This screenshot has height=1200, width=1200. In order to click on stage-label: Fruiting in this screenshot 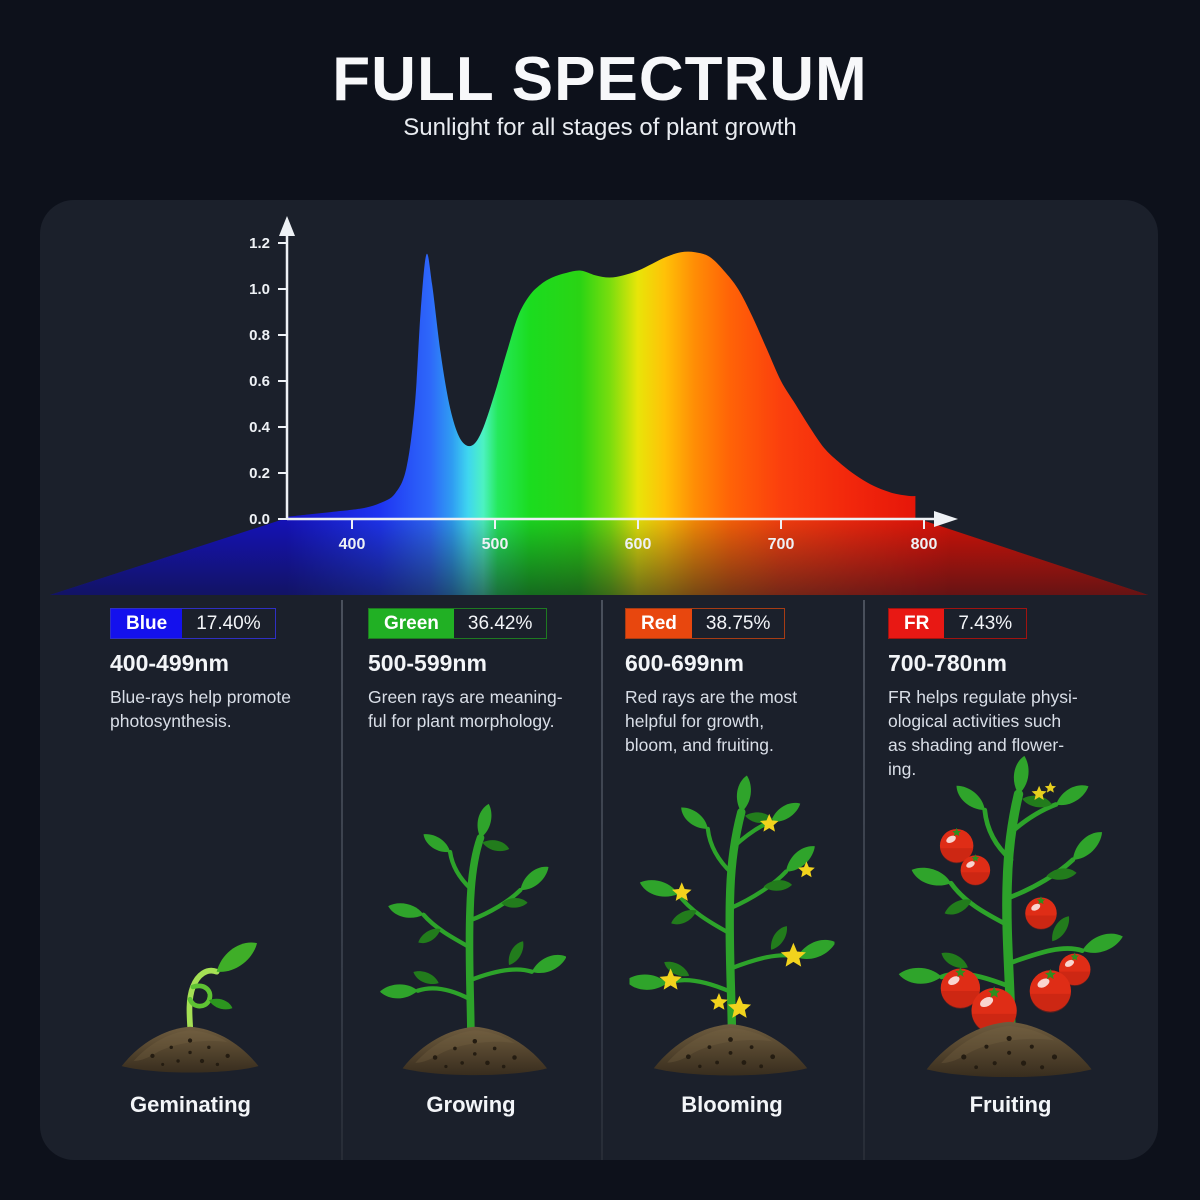, I will do `click(1010, 1104)`.